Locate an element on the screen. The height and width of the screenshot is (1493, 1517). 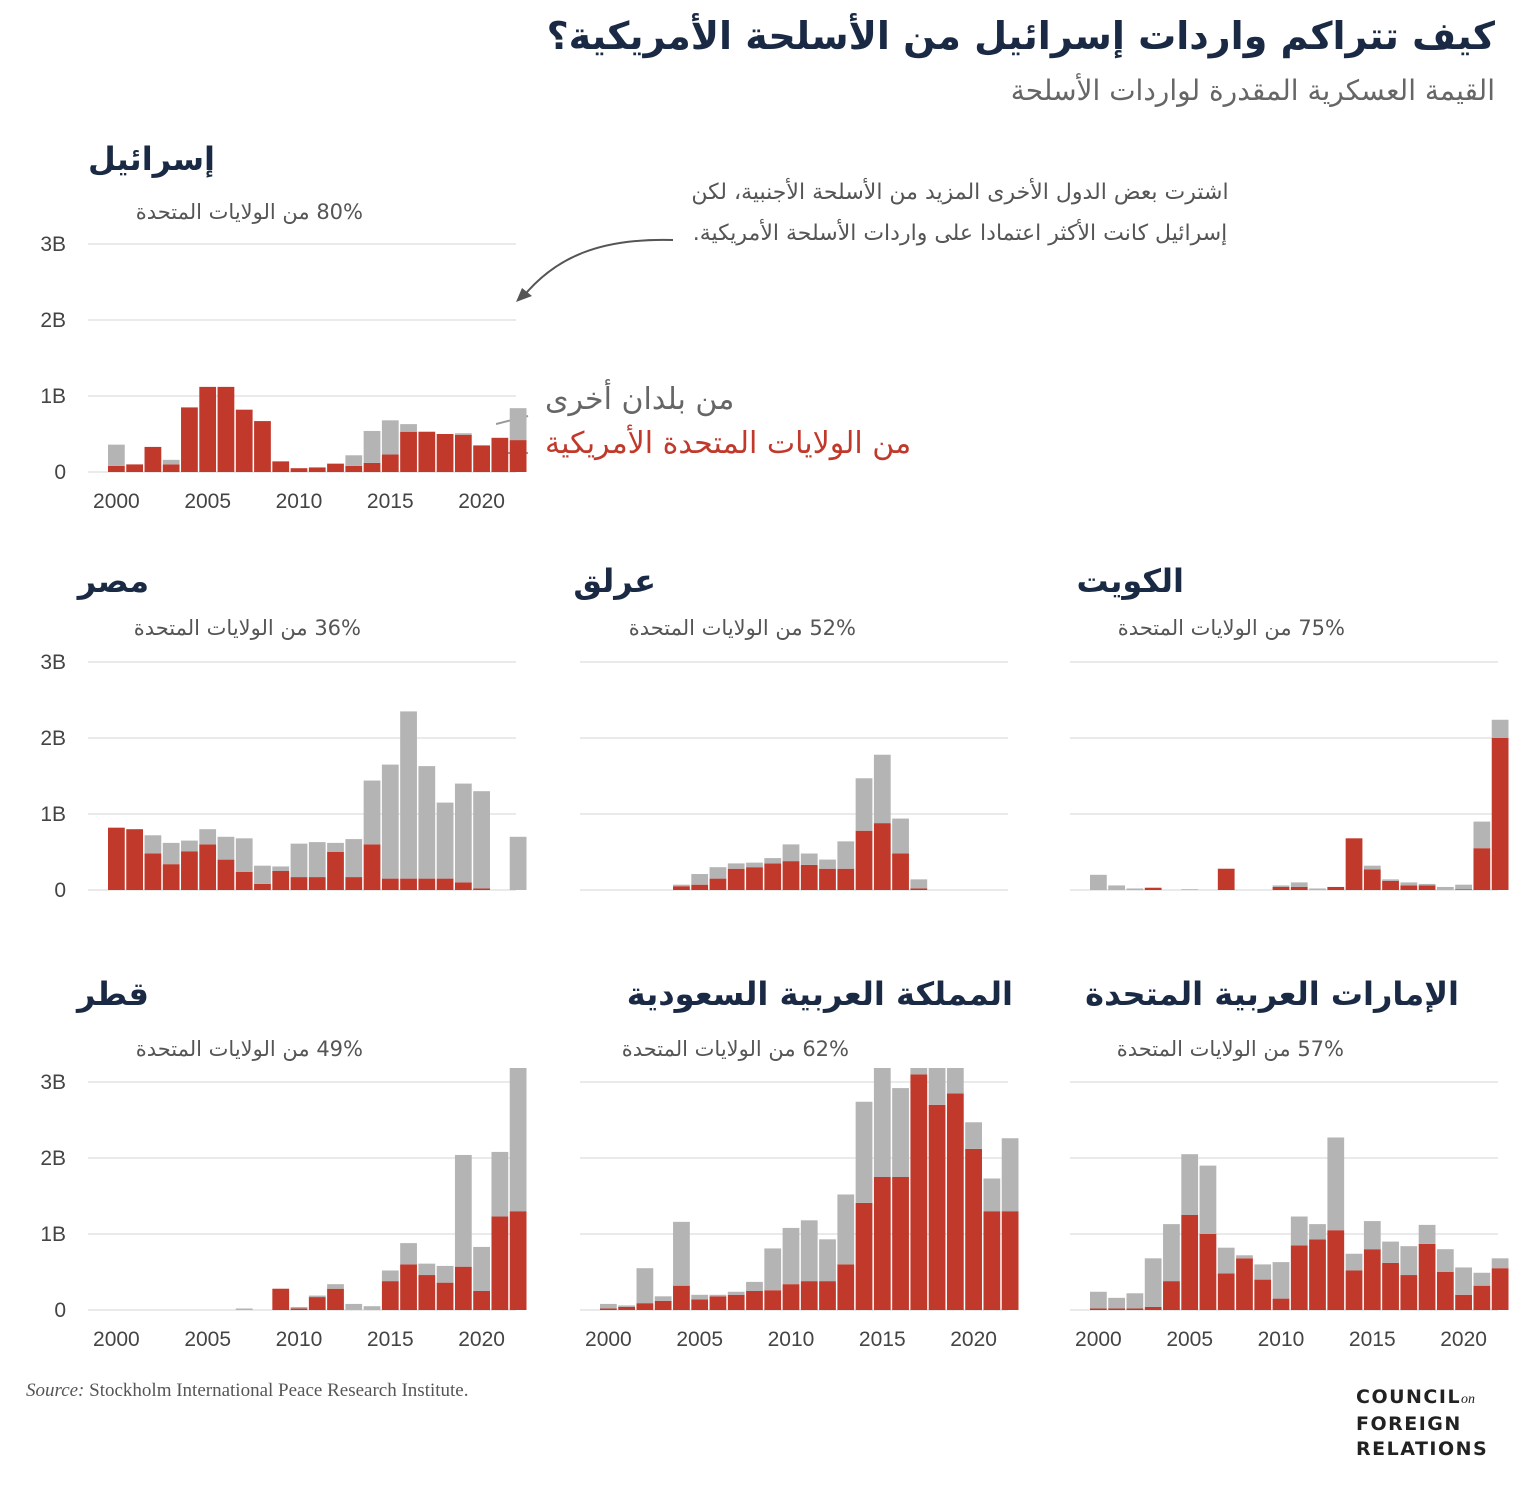
kuwait-bar-us-2018 is located at coordinates (1427, 887).